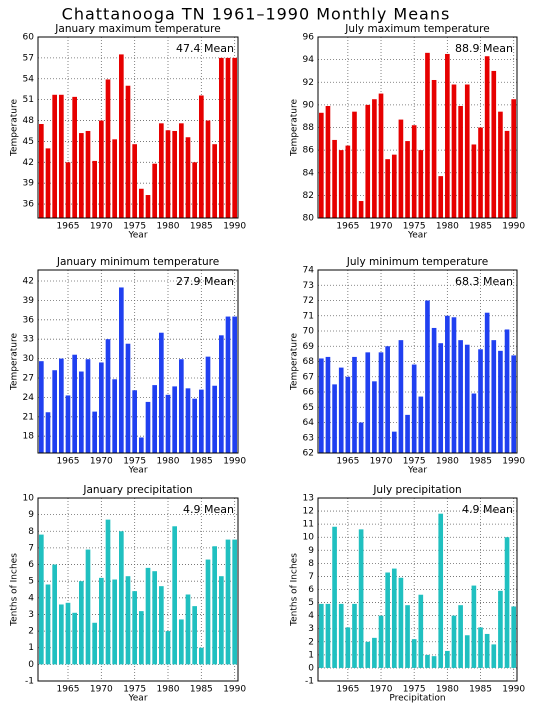 Image resolution: width=535 pixels, height=711 pixels. Describe the element at coordinates (31, 632) in the screenshot. I see `y-tick-label: 2` at that location.